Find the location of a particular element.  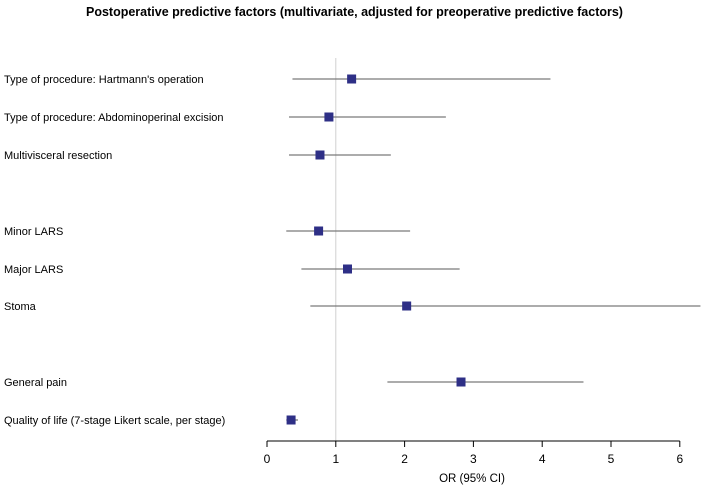

x-tick-label: 5 is located at coordinates (611, 459).